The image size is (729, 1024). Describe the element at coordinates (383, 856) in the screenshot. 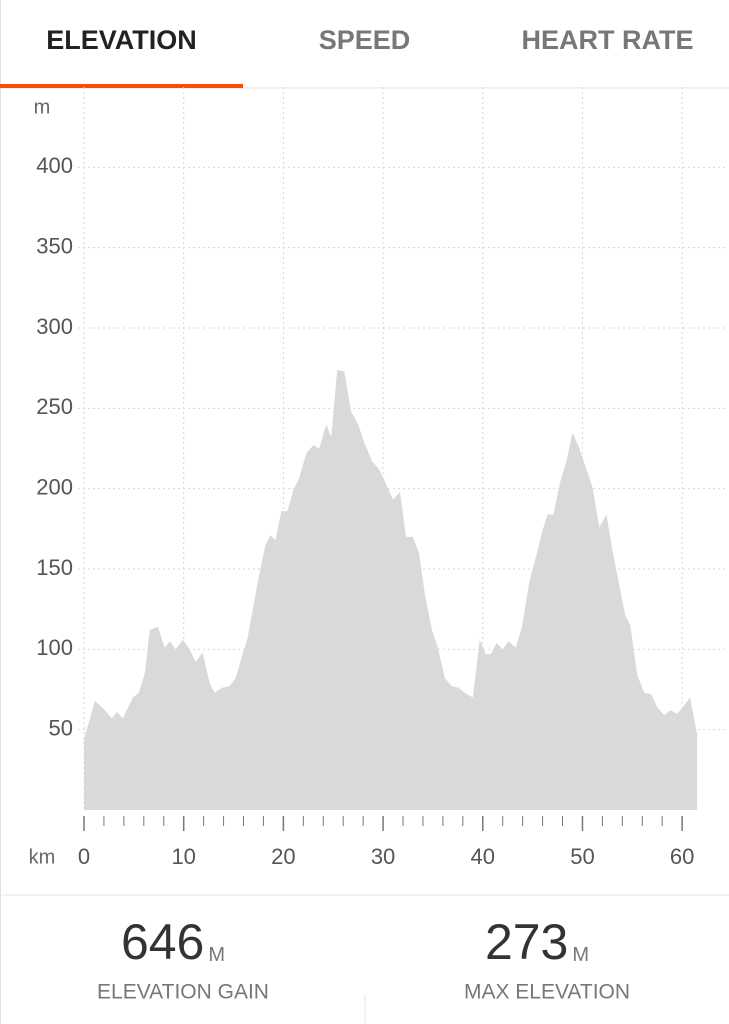

I see `x-tick-label: 30` at that location.